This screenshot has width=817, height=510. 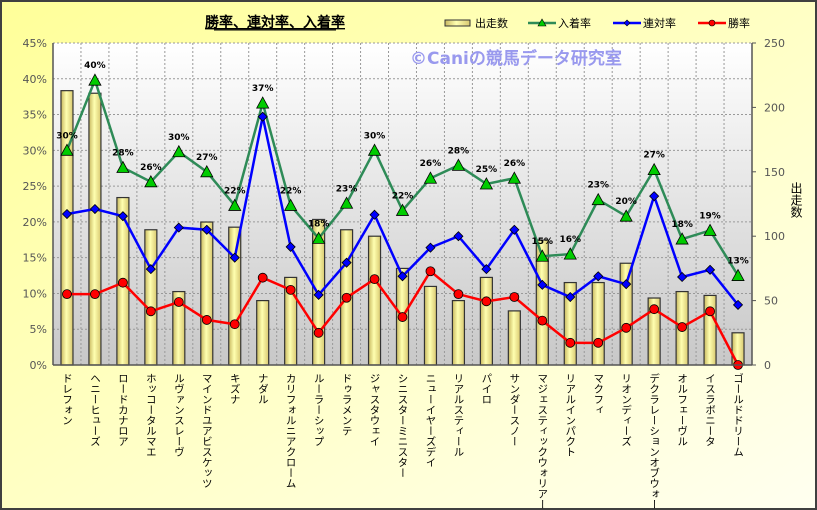 What do you see at coordinates (35, 150) in the screenshot?
I see `left-tick-label: 30%` at bounding box center [35, 150].